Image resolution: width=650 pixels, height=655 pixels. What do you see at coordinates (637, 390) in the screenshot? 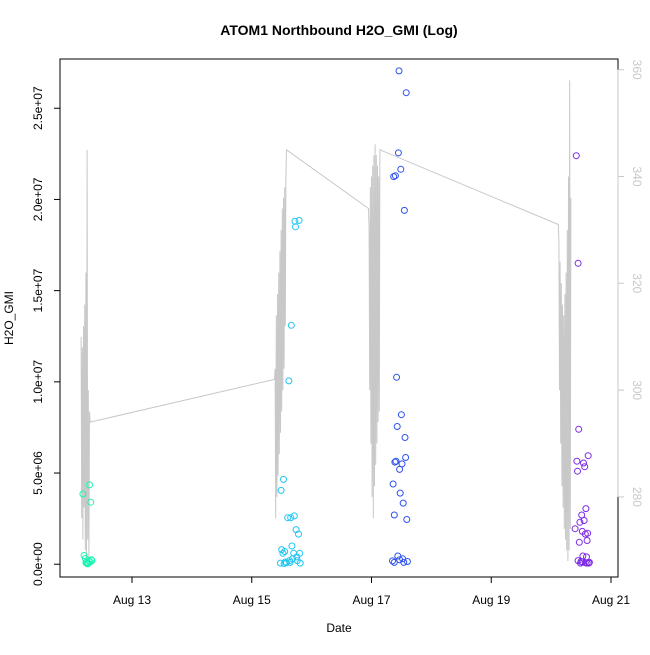
I see `y2-tick-label: 300` at bounding box center [637, 390].